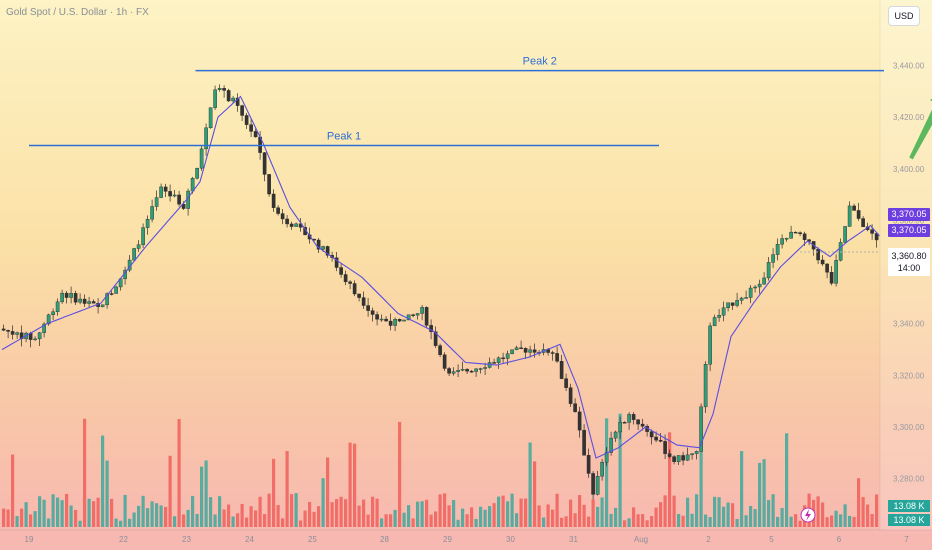 The width and height of the screenshot is (932, 550). Describe the element at coordinates (909, 117) in the screenshot. I see `y-tick-label: 3,420.00` at that location.